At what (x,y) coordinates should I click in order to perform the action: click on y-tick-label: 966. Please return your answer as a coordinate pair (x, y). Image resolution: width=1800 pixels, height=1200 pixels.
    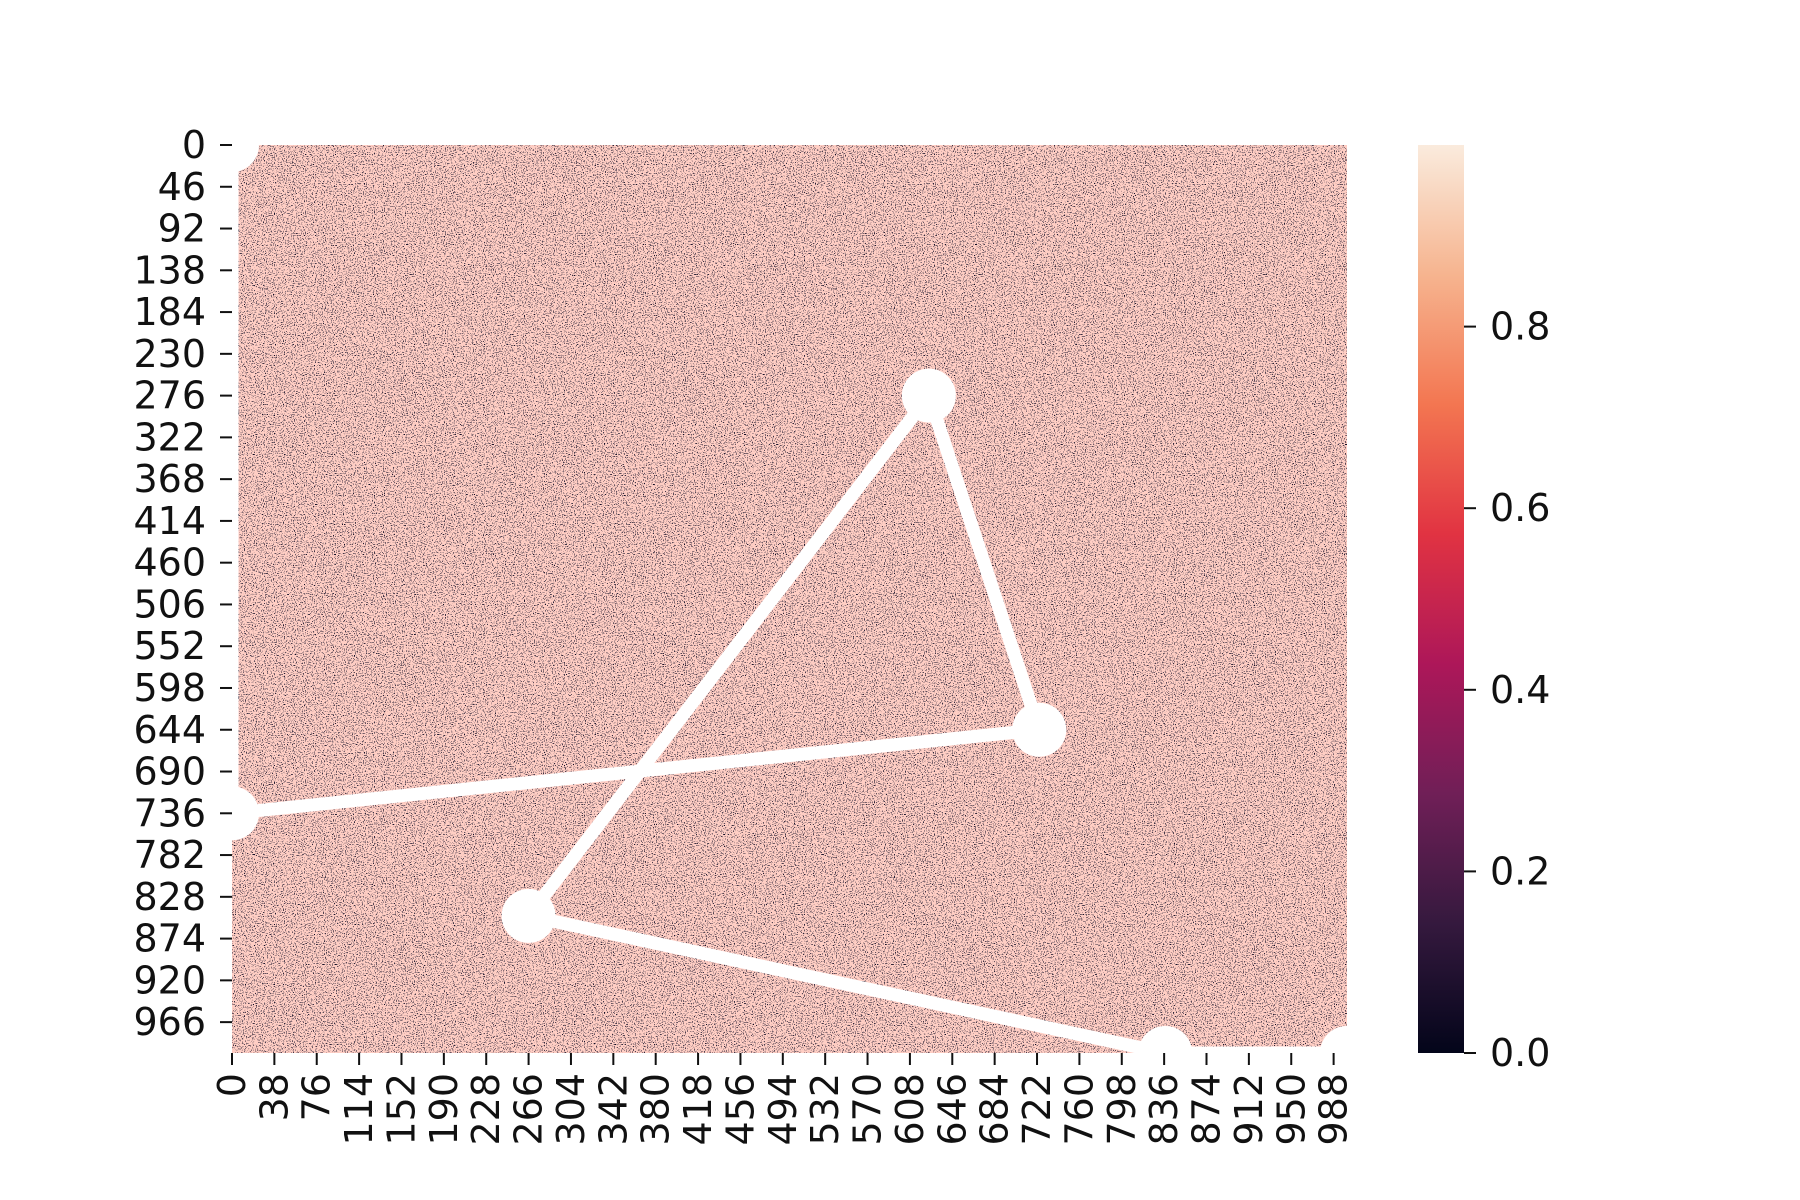
    Looking at the image, I should click on (169, 1022).